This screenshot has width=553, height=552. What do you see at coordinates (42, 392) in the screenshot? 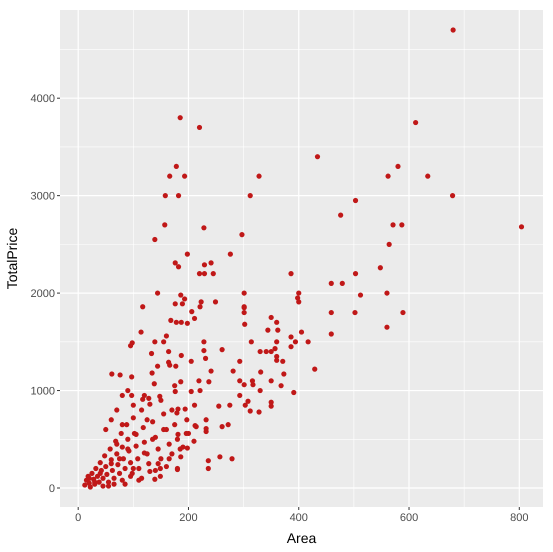
I see `y-tick-label: 1000` at bounding box center [42, 392].